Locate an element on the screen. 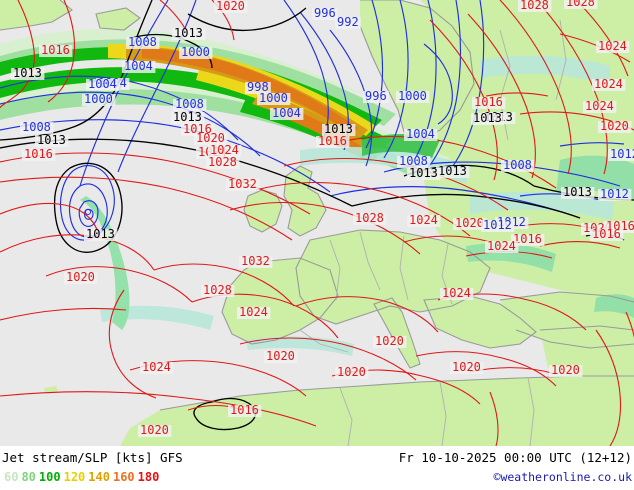  legend-value-140: 140 is located at coordinates (99, 477).